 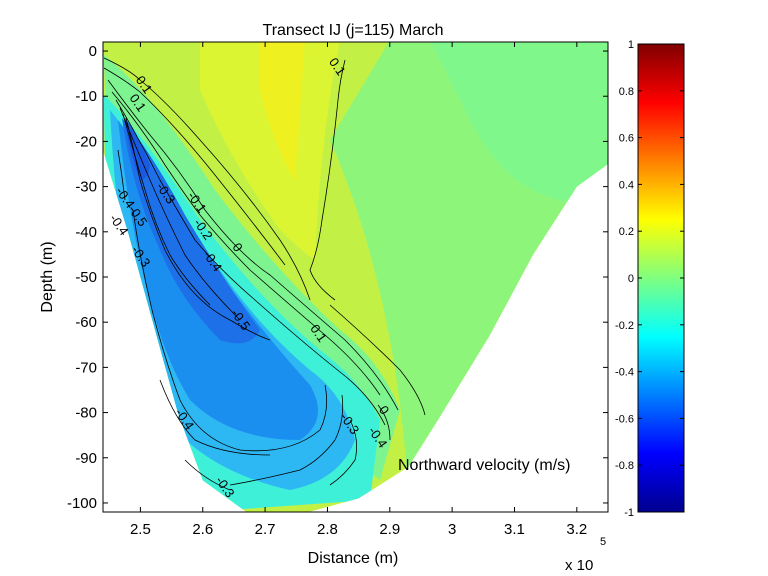 I want to click on y-tick-label: -60, so click(x=86, y=322).